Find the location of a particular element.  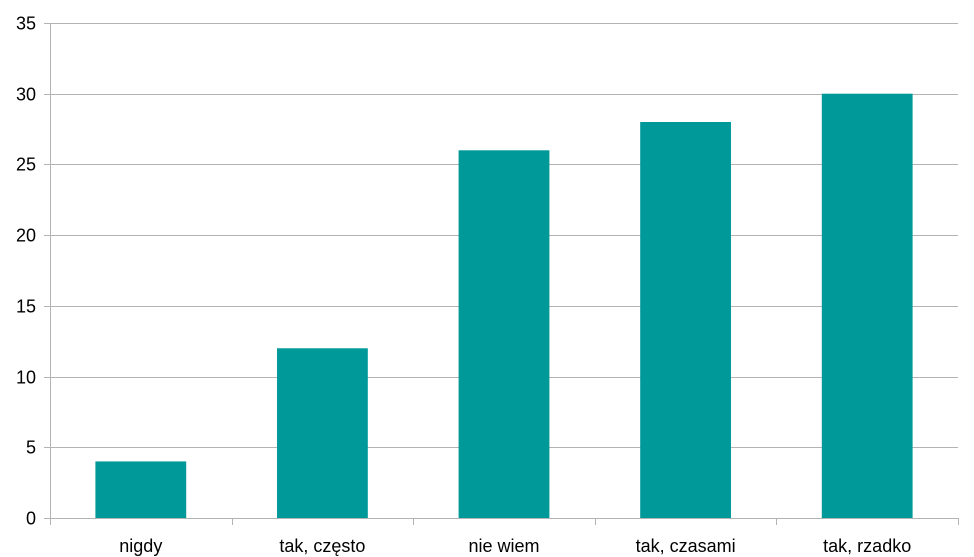

x-tick-label: nie wiem is located at coordinates (503, 546).